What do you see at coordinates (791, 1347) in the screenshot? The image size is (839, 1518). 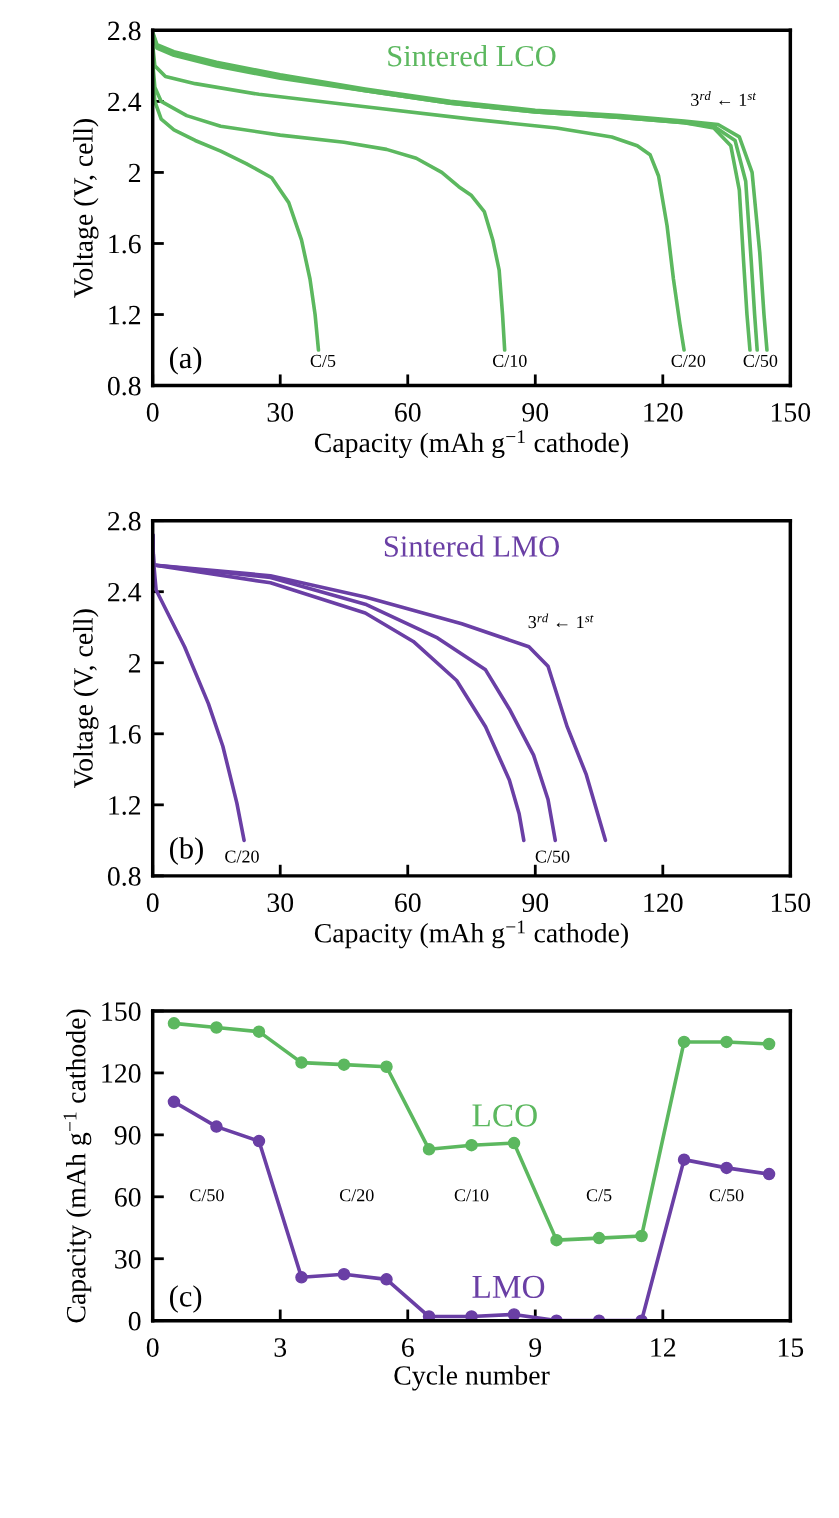 I see `x-tick-label: 15` at bounding box center [791, 1347].